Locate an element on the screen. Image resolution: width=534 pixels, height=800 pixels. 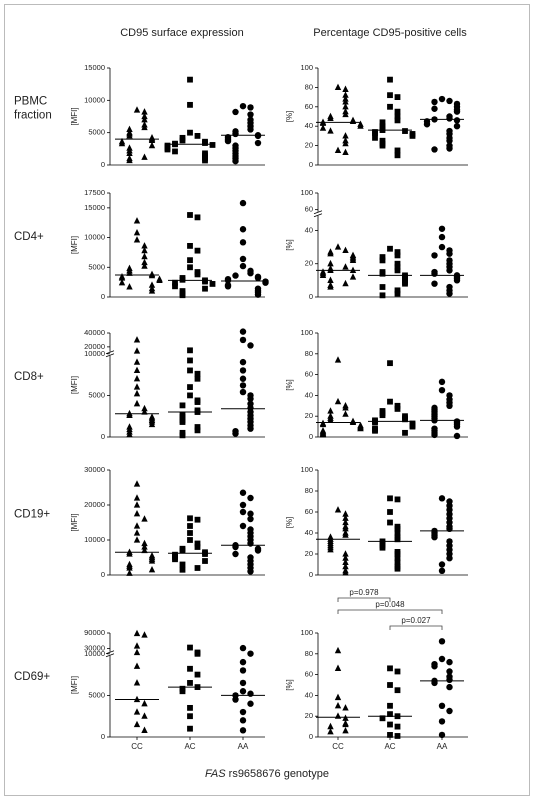
y-axis-label: [%] is located at coordinates (289, 523).